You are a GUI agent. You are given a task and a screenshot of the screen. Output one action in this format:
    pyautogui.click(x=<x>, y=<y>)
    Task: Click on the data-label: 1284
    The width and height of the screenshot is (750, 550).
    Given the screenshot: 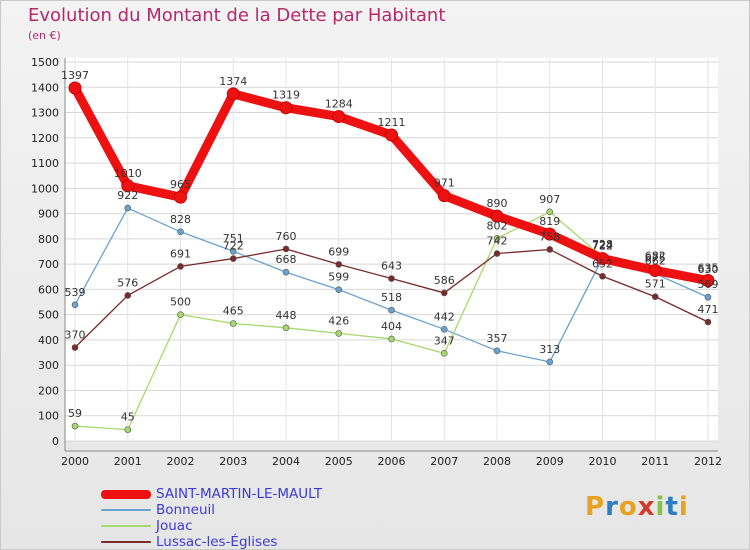 What is the action you would take?
    pyautogui.click(x=339, y=104)
    